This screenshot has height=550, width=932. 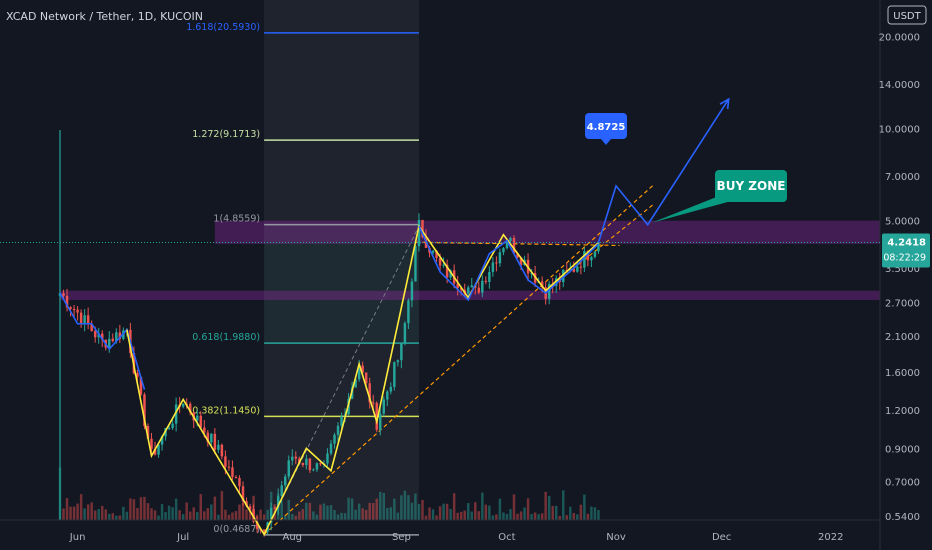 What do you see at coordinates (902, 303) in the screenshot?
I see `y-tick-label: 2.7000` at bounding box center [902, 303].